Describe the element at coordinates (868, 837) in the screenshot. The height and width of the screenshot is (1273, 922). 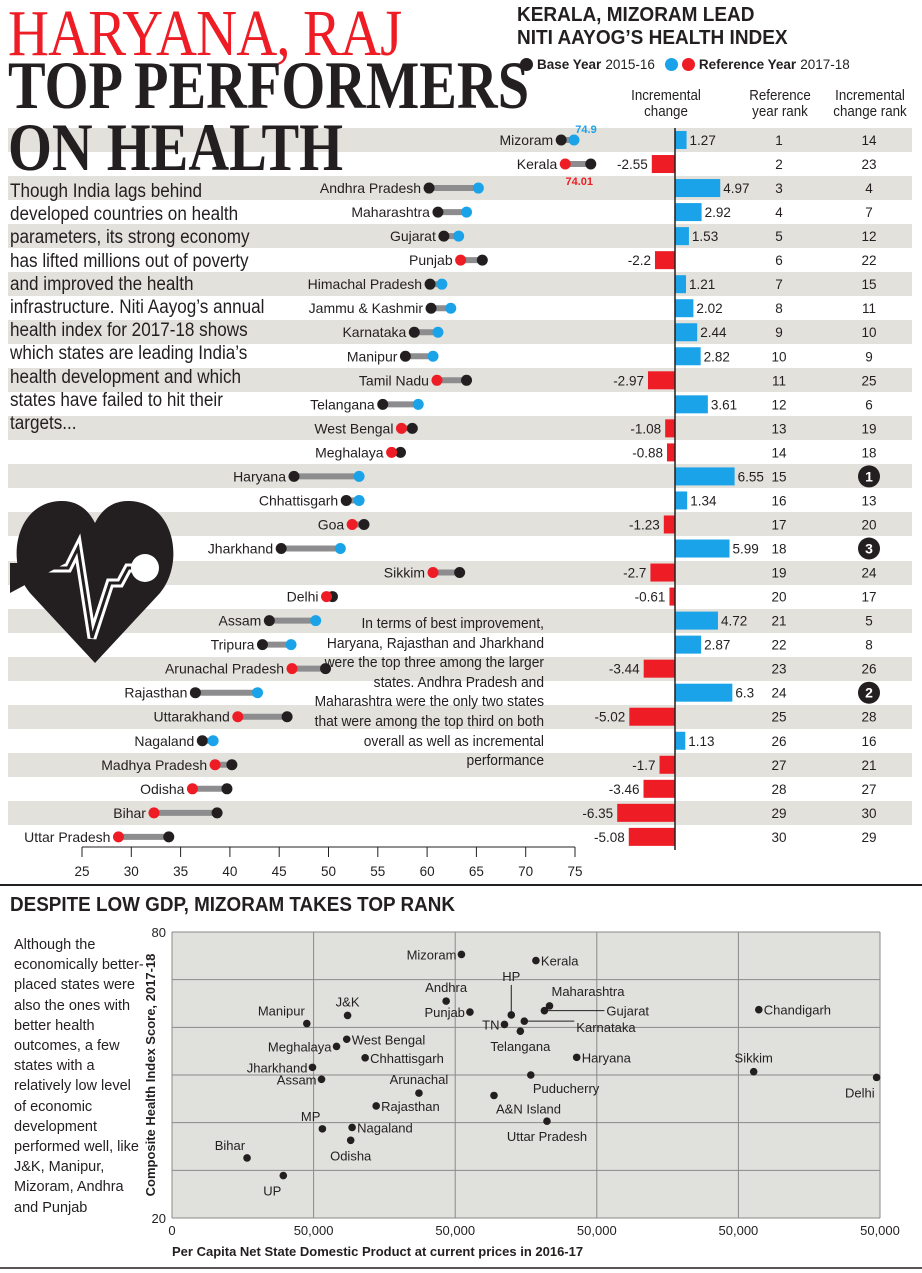
I see `inc-rank-value: 29` at that location.